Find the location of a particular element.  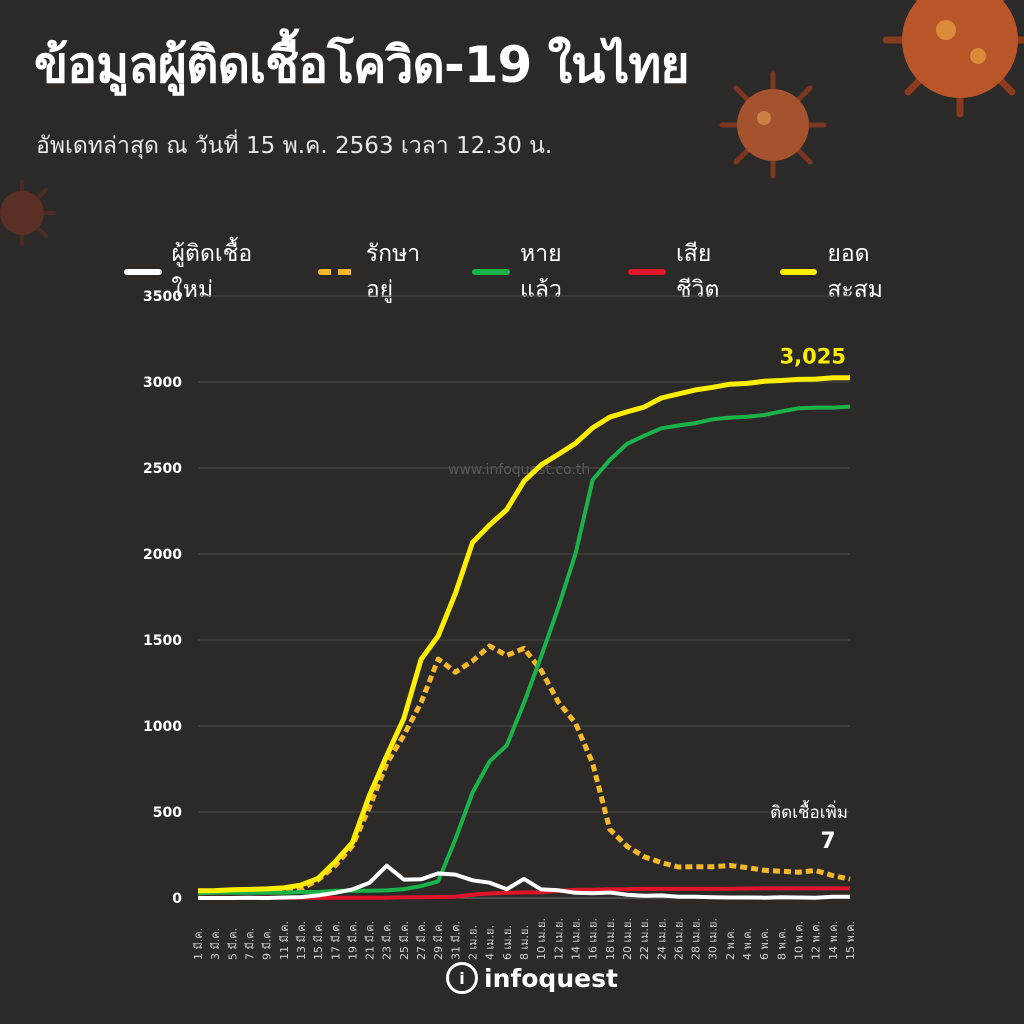

legend-swatch-cumulative is located at coordinates (798, 272).